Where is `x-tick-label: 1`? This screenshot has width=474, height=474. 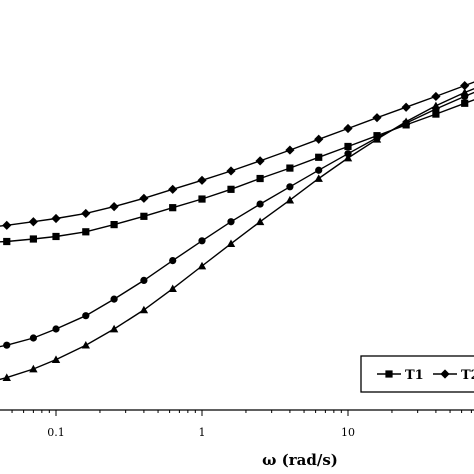
x-tick-label: 1 is located at coordinates (202, 432).